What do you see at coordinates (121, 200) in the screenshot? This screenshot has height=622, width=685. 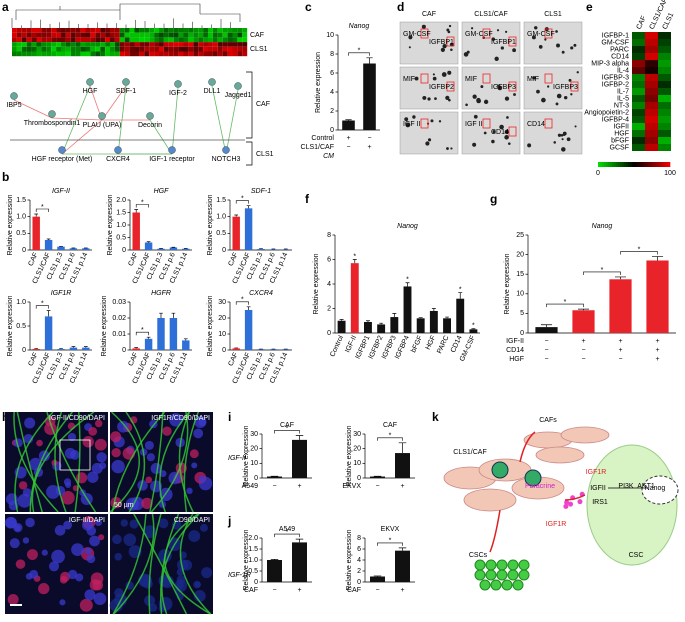 I see `y-tick-label: 2.0` at bounding box center [121, 200].